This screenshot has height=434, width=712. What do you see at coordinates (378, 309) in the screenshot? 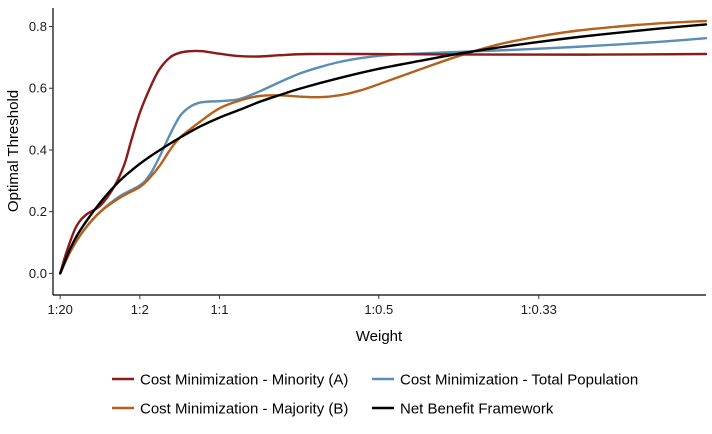
I see `x-tick-label: 1:0.5` at bounding box center [378, 309].